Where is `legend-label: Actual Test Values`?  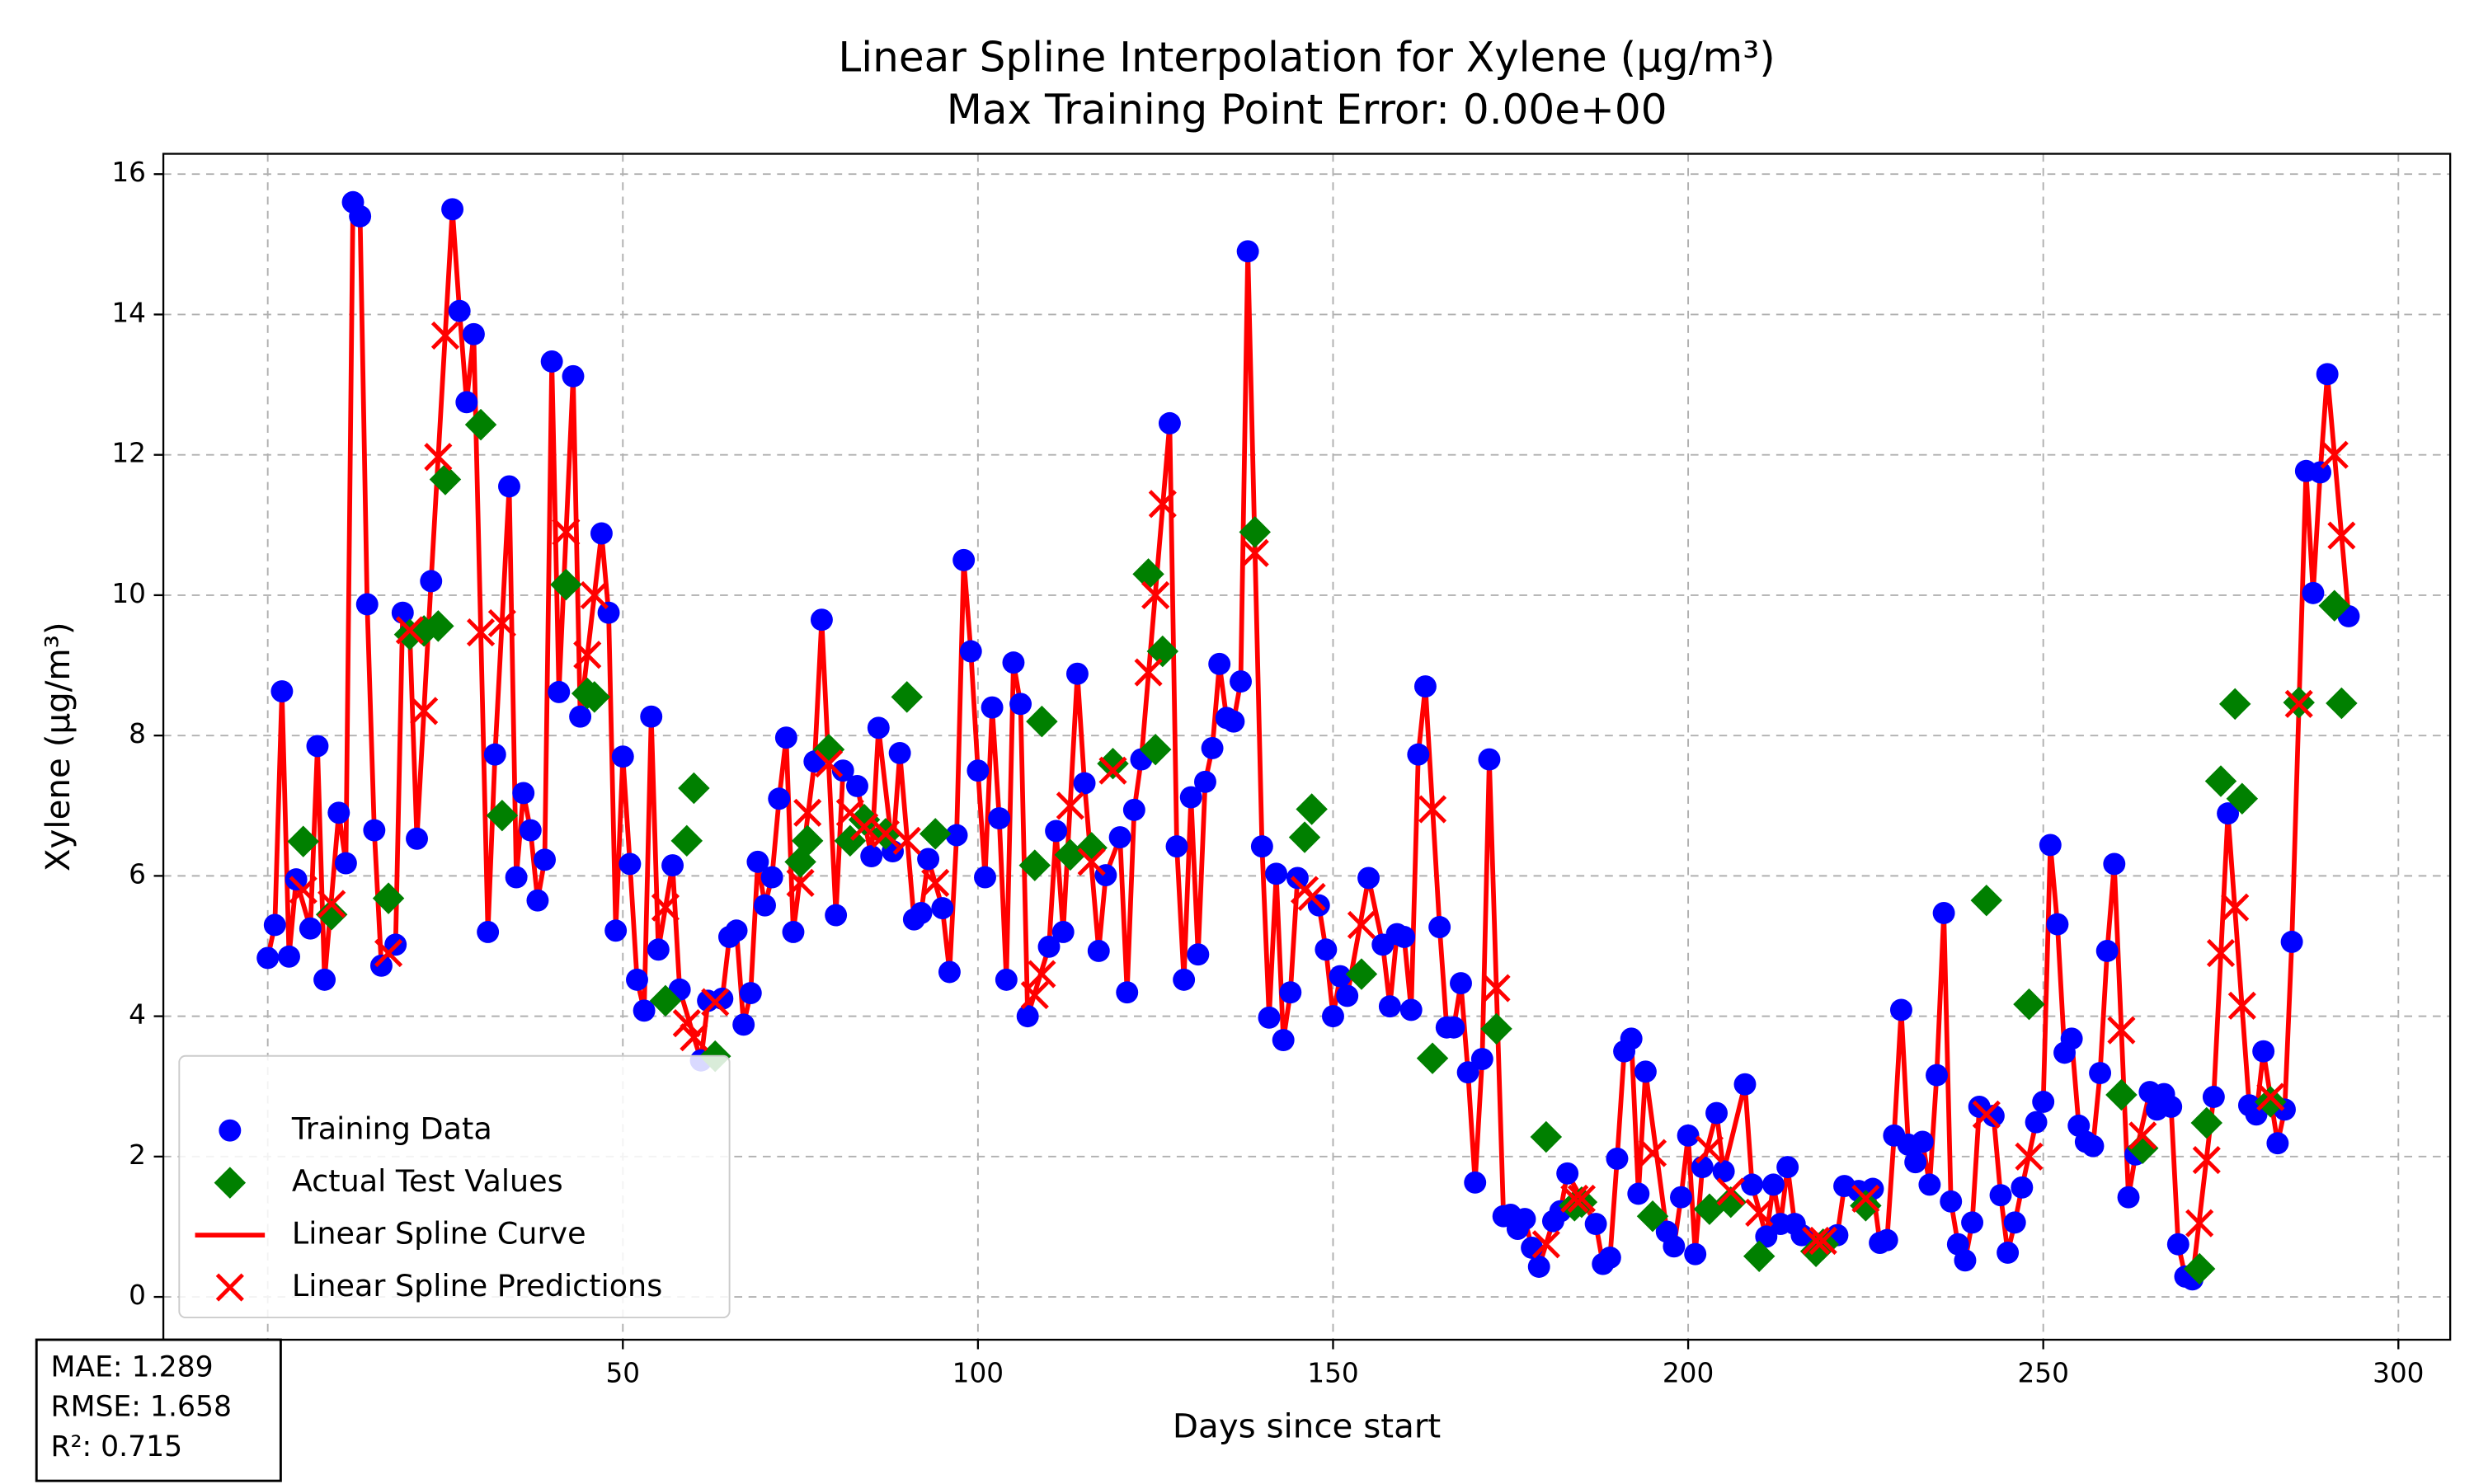 legend-label: Actual Test Values is located at coordinates (427, 1181).